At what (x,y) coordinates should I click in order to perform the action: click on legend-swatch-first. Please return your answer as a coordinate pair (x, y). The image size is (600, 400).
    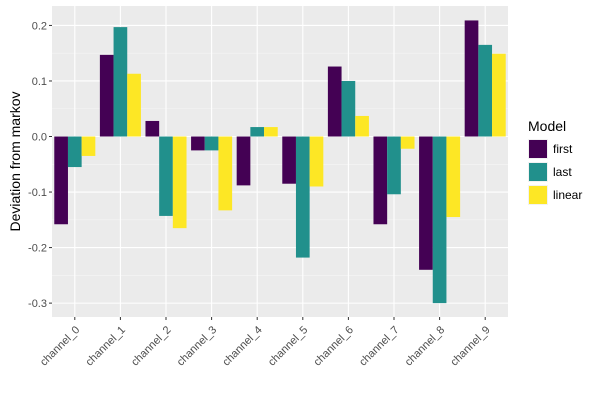
    Looking at the image, I should click on (538, 149).